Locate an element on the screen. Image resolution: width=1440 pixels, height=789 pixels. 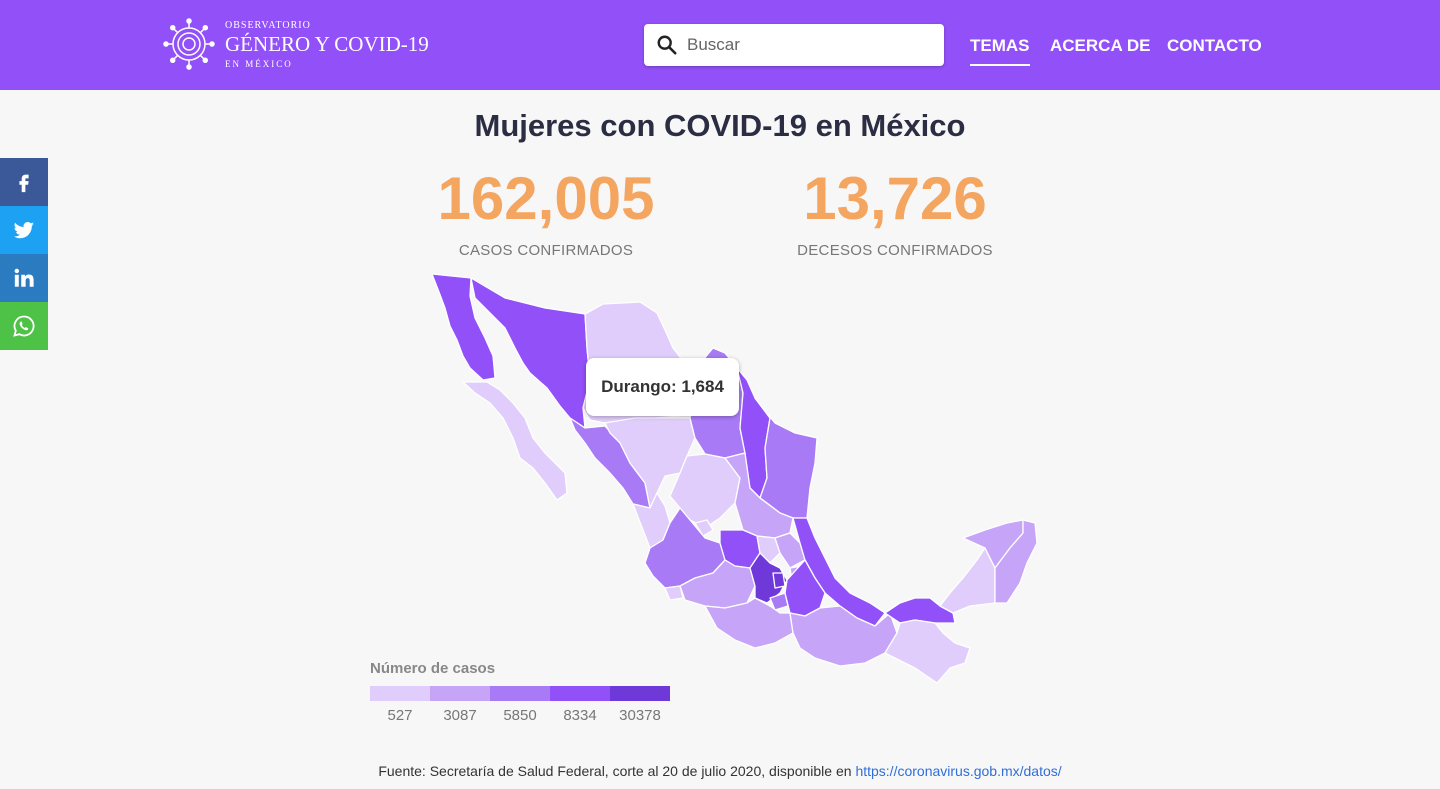
twitter-icon is located at coordinates (24, 230).